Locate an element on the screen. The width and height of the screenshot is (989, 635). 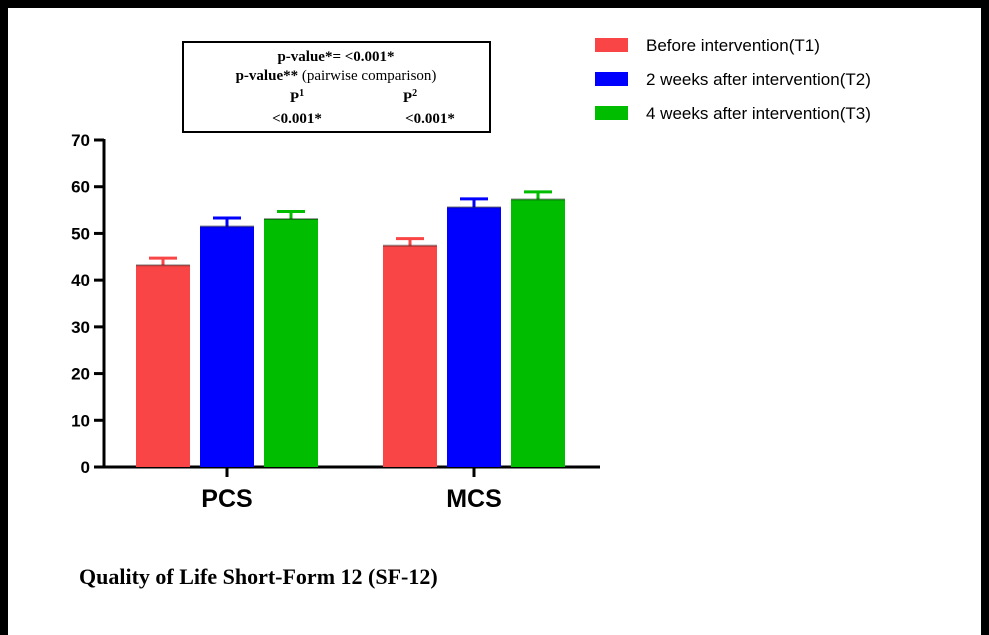
legend-swatch-t3 is located at coordinates (611, 113).